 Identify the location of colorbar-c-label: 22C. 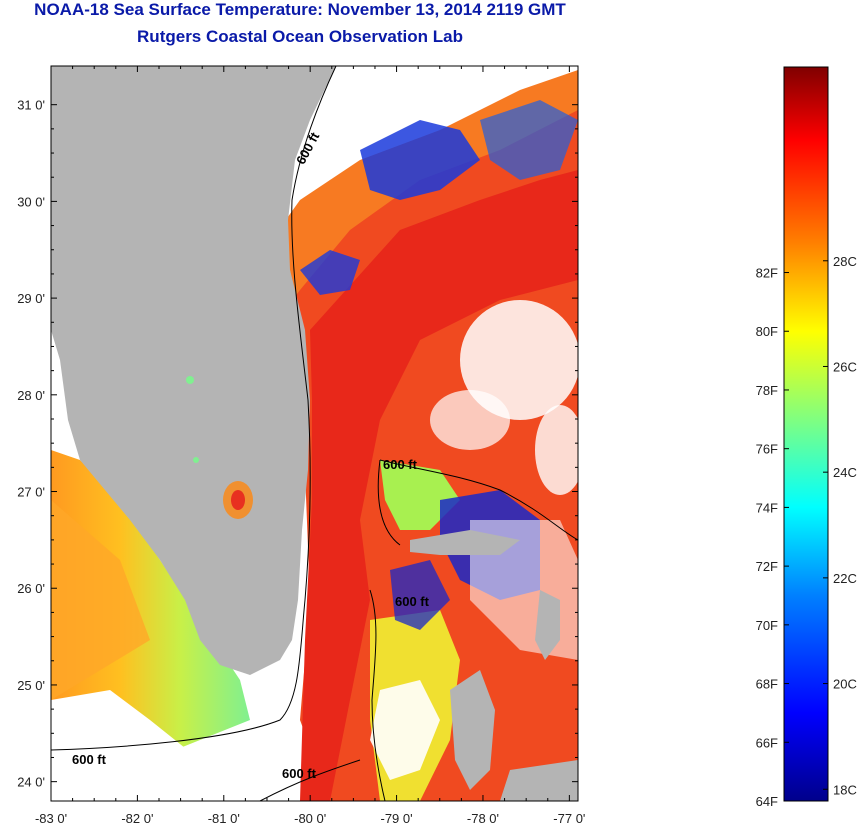
(845, 578).